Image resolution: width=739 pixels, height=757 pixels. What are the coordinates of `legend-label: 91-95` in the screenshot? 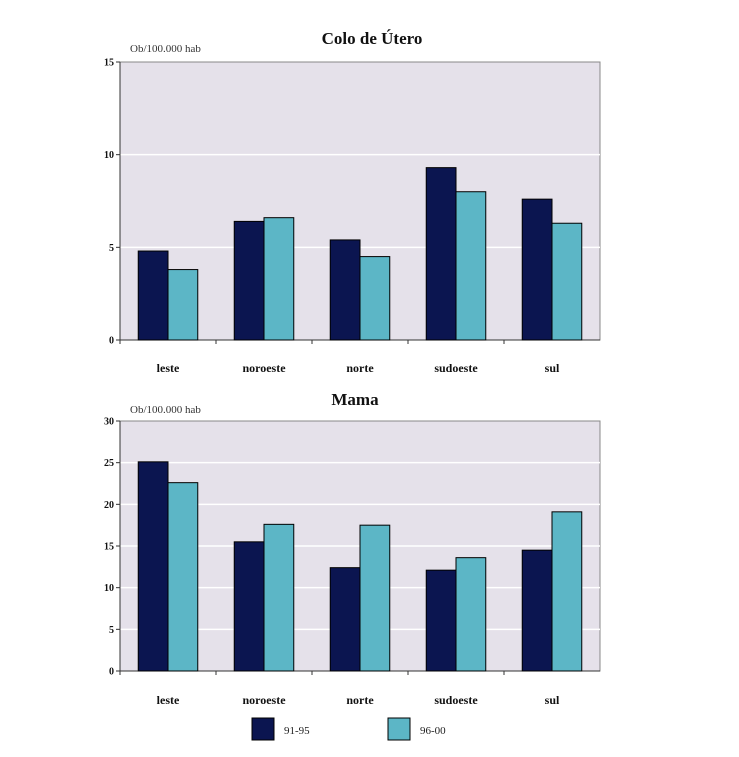 It's located at (297, 731).